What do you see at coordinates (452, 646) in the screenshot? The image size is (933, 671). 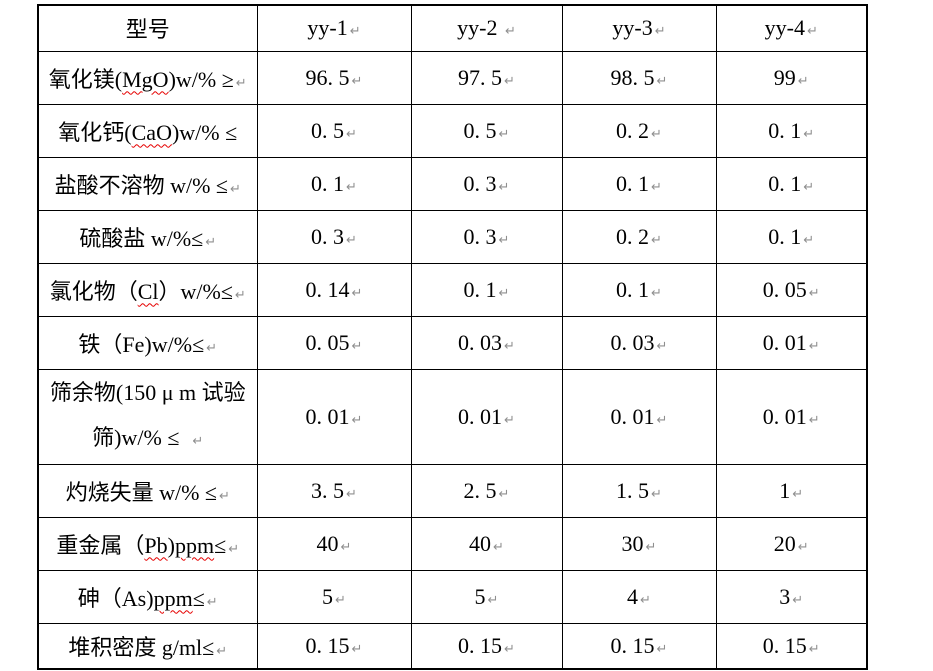 I see `table-row: 堆积密度 g/ml≤ ↵ 0. 15 ↵ 0. 15 ↵ 0. 15 ↵ 0. 15 ↵` at bounding box center [452, 646].